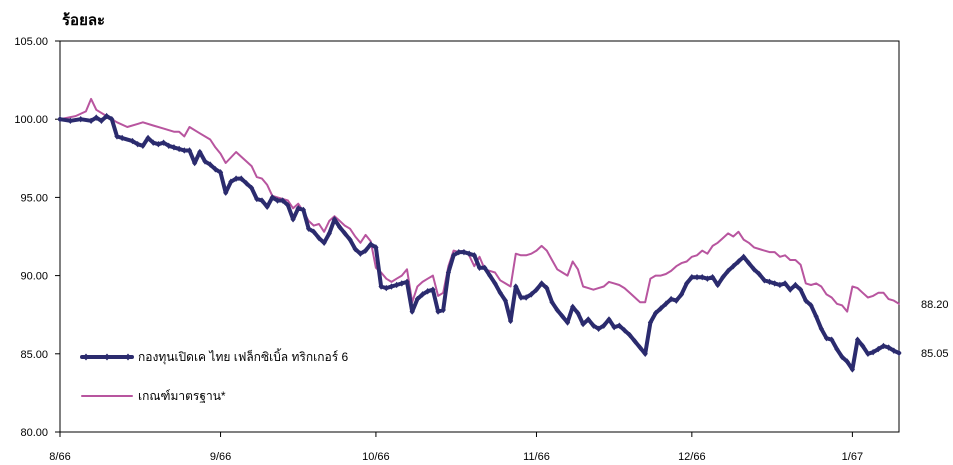  I want to click on legend-fund-marker, so click(86, 357).